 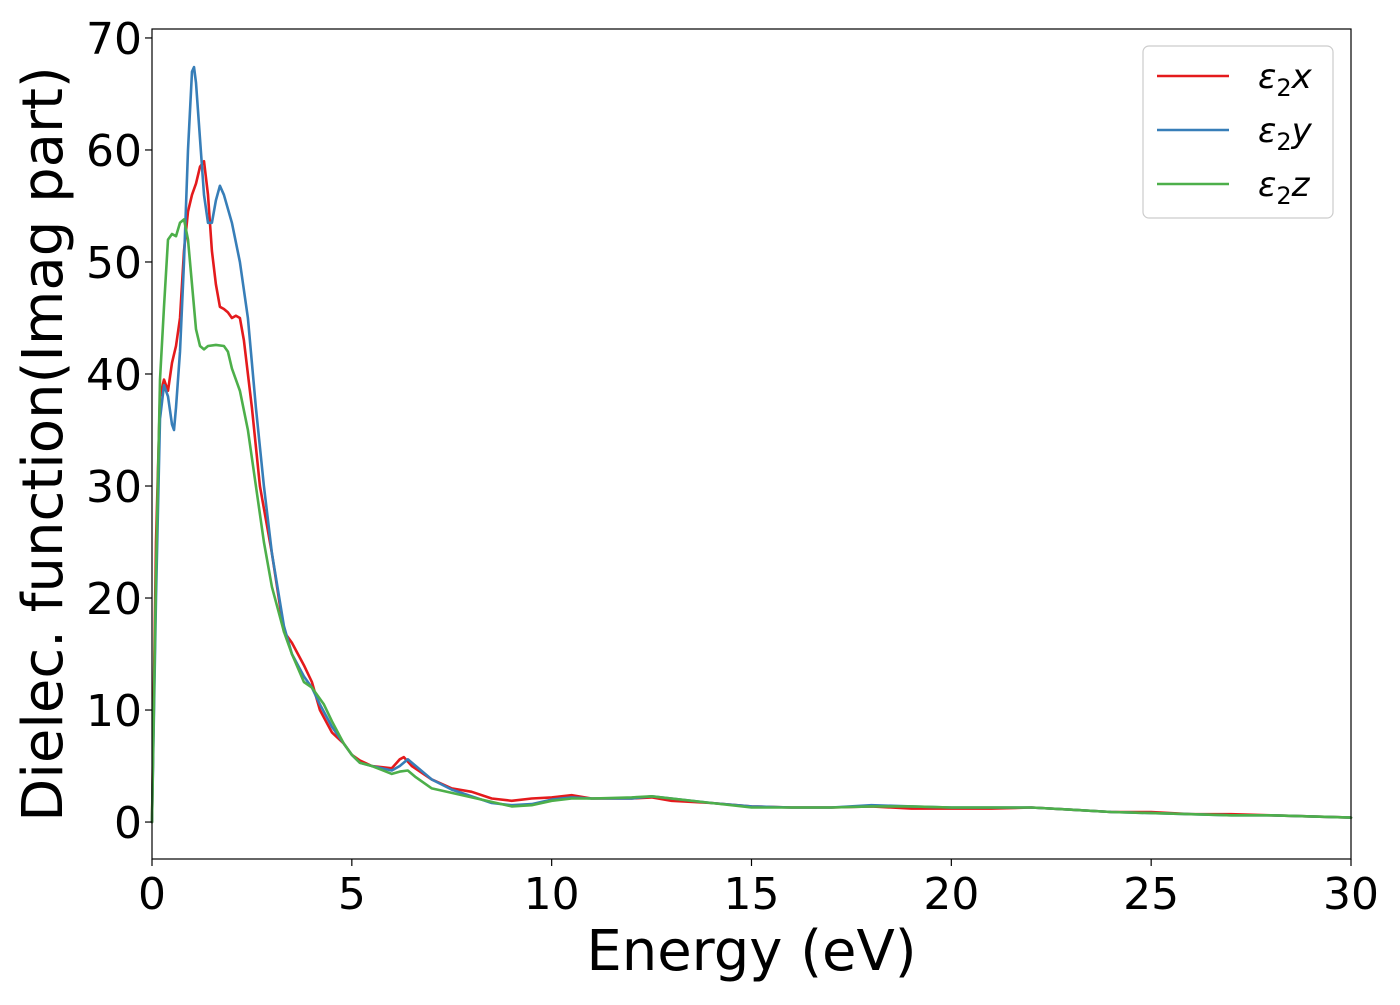 What do you see at coordinates (128, 823) in the screenshot?
I see `y-tick-label: 0` at bounding box center [128, 823].